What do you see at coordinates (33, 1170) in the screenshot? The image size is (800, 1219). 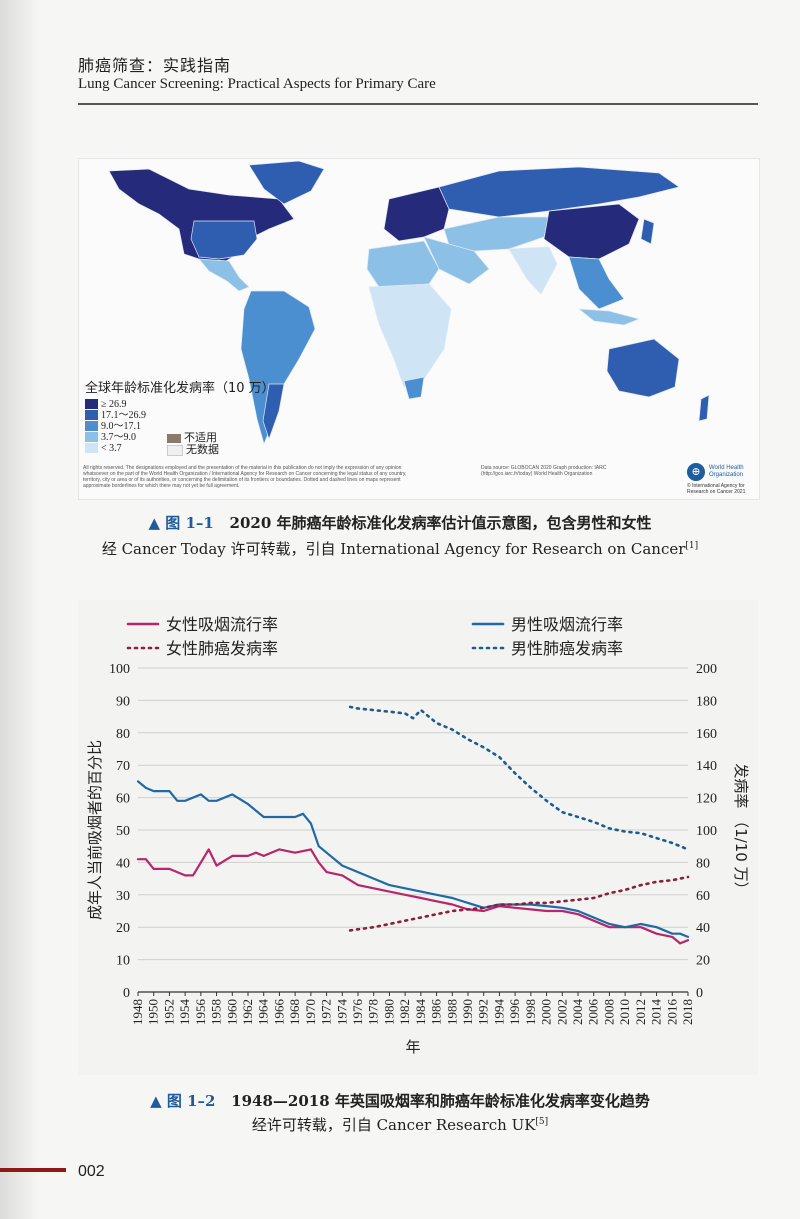 I see `footer-accent-bar` at bounding box center [33, 1170].